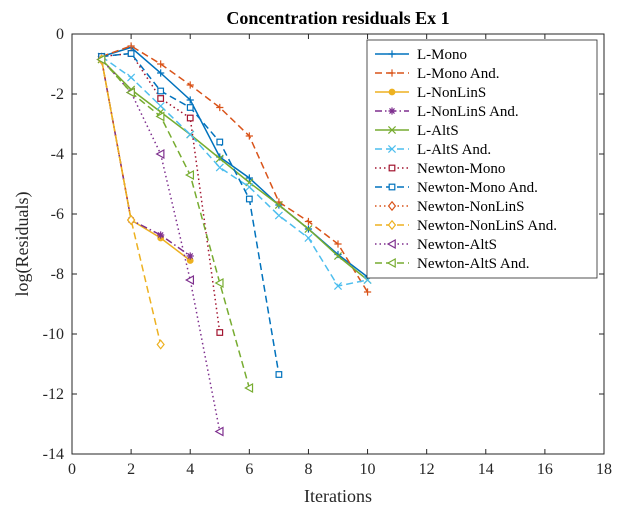 The width and height of the screenshot is (620, 515). Describe the element at coordinates (477, 188) in the screenshot. I see `legend-label: Newton-Mono And.` at that location.